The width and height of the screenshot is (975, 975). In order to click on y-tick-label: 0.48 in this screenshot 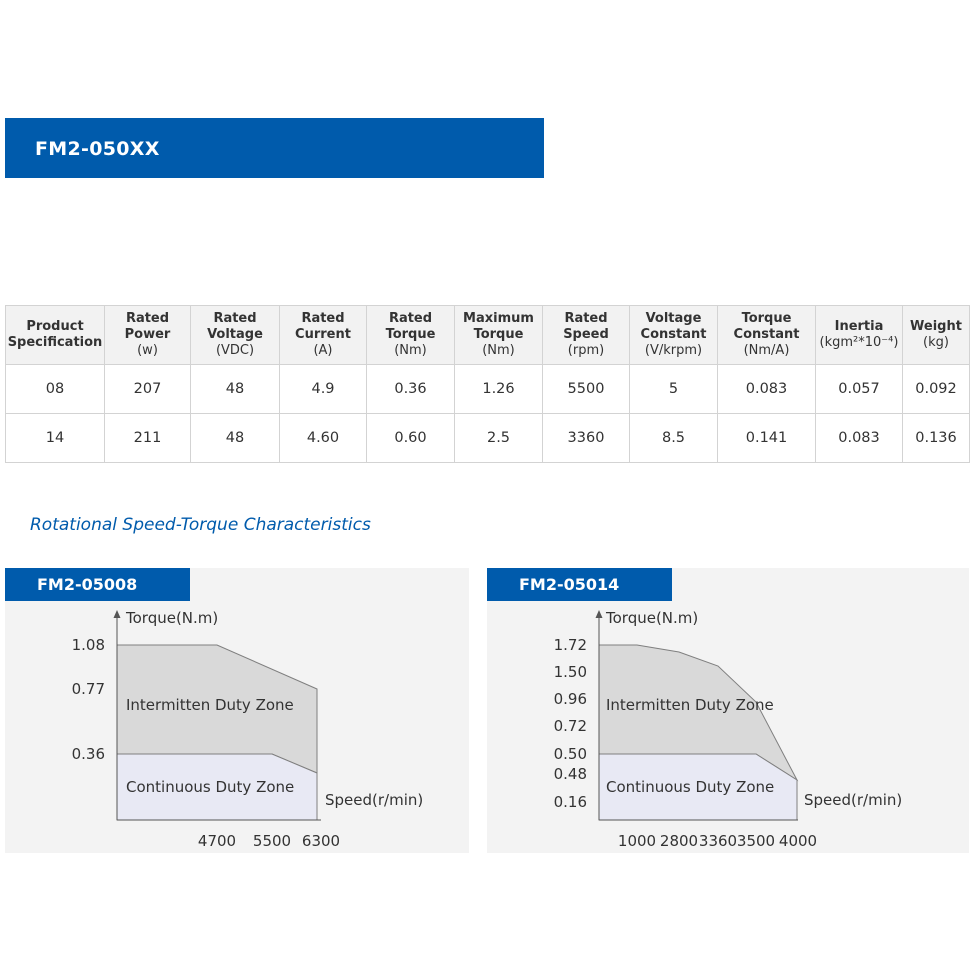, I will do `click(570, 774)`.